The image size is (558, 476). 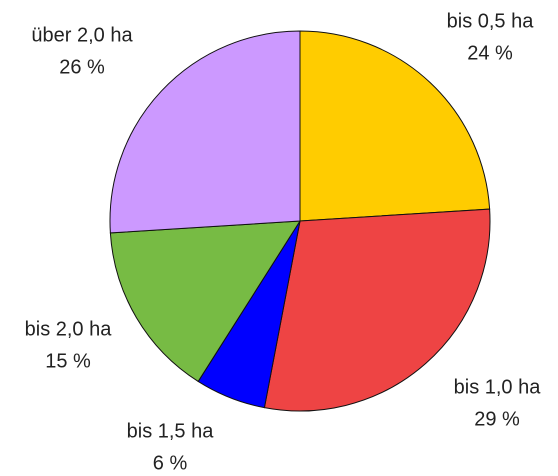 I want to click on slice-label: über 2,0 ha, so click(x=82, y=35).